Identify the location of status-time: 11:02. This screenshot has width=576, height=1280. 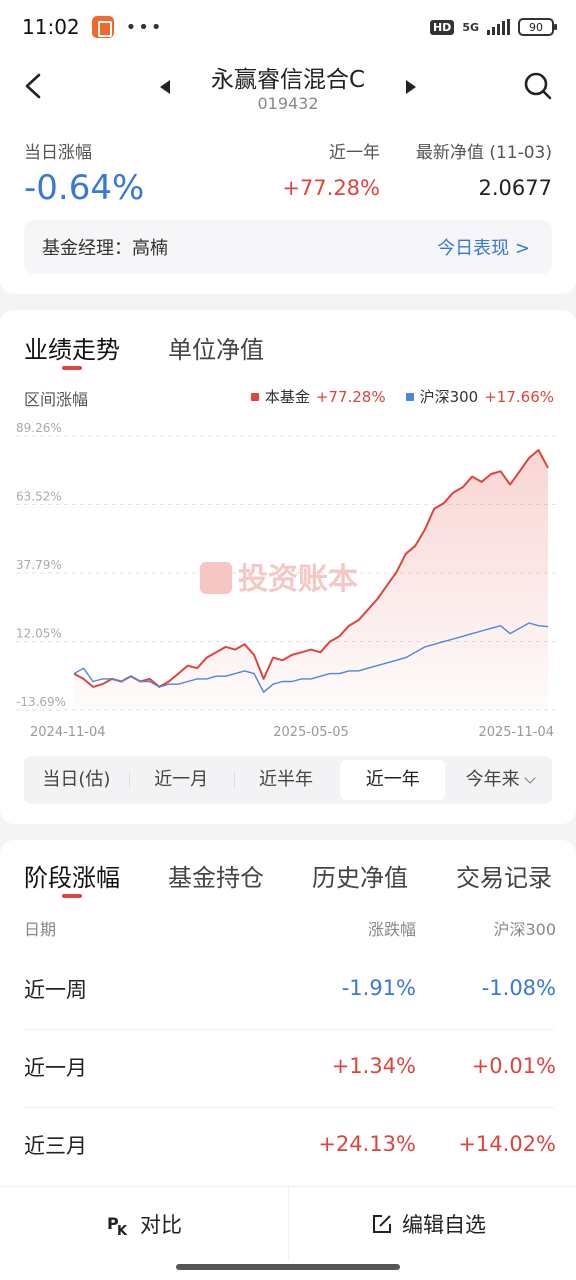
(51, 27).